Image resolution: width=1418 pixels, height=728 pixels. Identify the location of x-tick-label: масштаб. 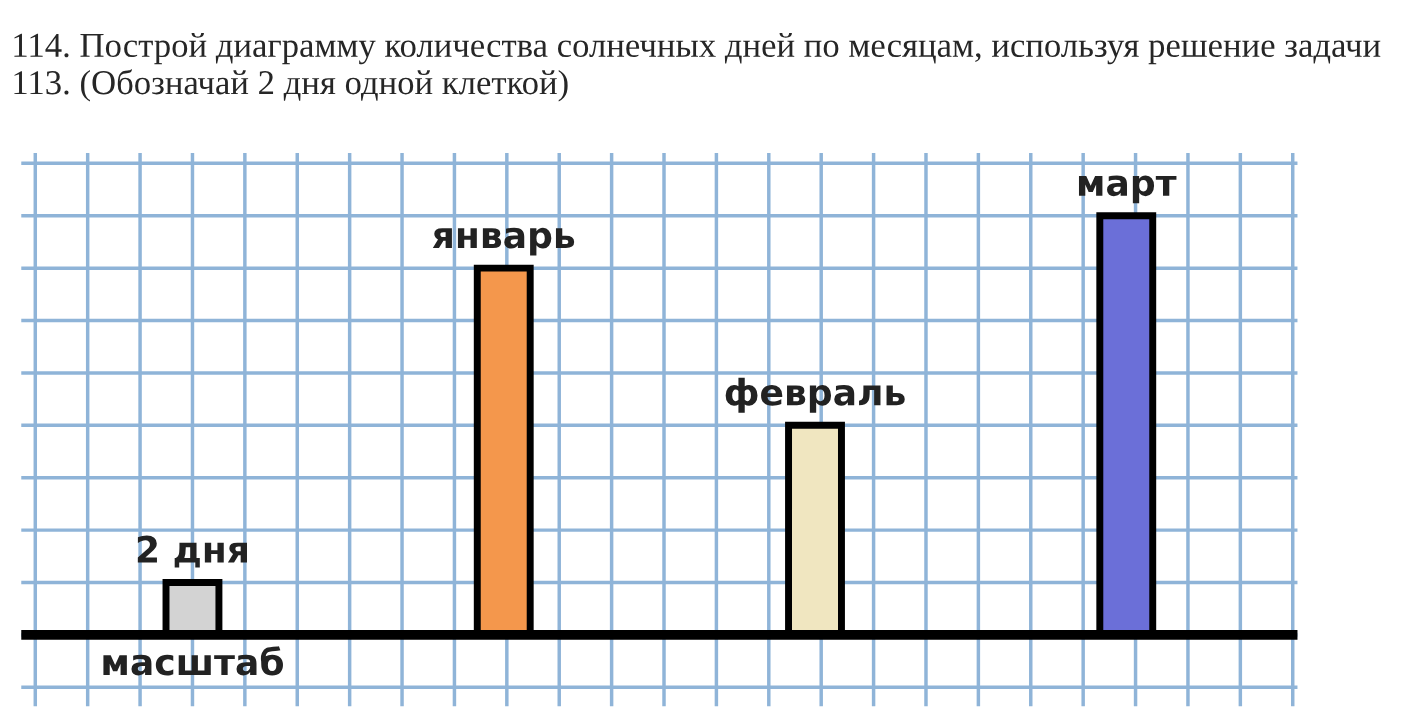
(193, 661).